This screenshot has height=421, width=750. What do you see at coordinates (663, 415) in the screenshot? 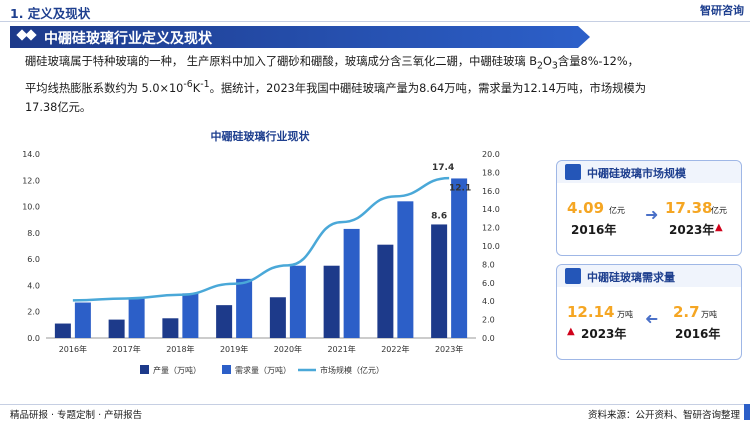
I see `footer-source: 资料来源：公开资料、智研咨询整理` at bounding box center [663, 415].